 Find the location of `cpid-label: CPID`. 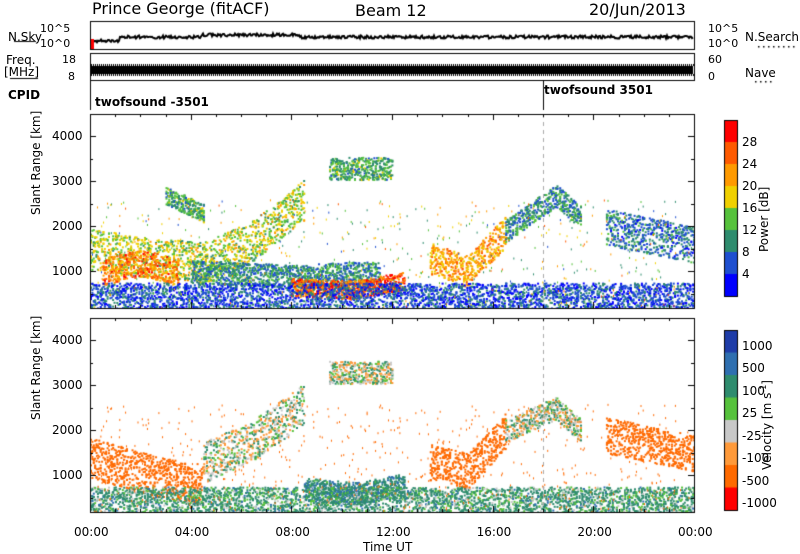

cpid-label: CPID is located at coordinates (24, 95).